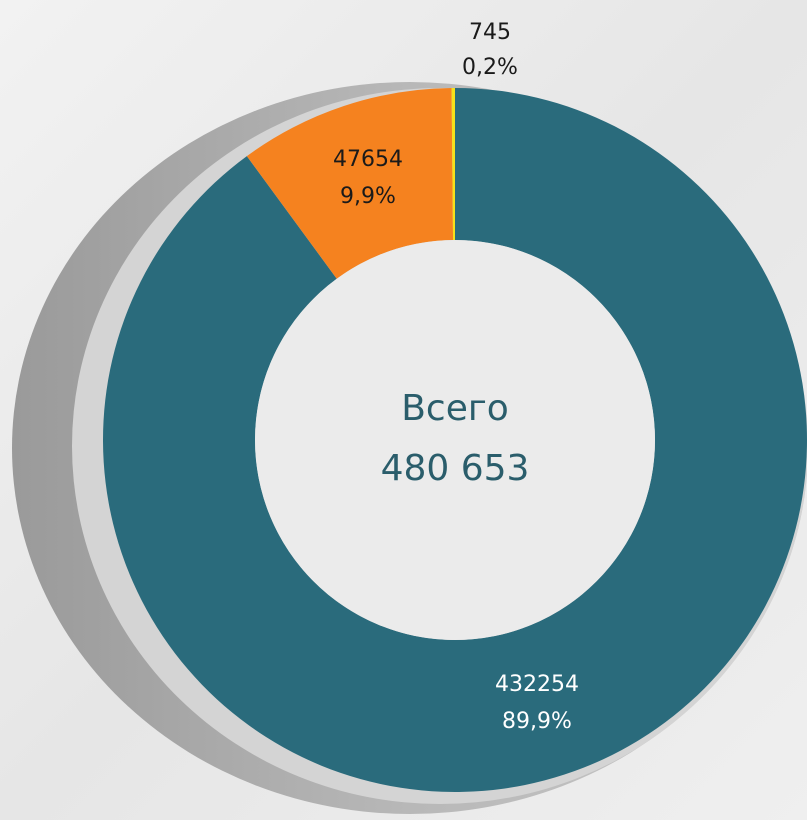 The image size is (807, 820). I want to click on percent-label: 89,9%, so click(537, 721).